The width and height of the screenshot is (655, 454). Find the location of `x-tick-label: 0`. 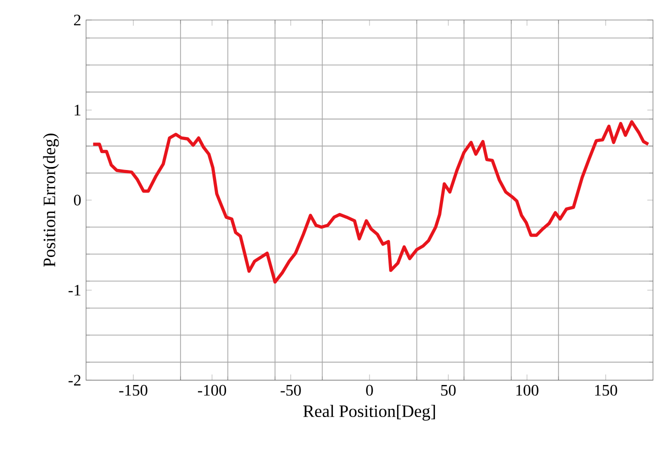

x-tick-label: 0 is located at coordinates (369, 390).